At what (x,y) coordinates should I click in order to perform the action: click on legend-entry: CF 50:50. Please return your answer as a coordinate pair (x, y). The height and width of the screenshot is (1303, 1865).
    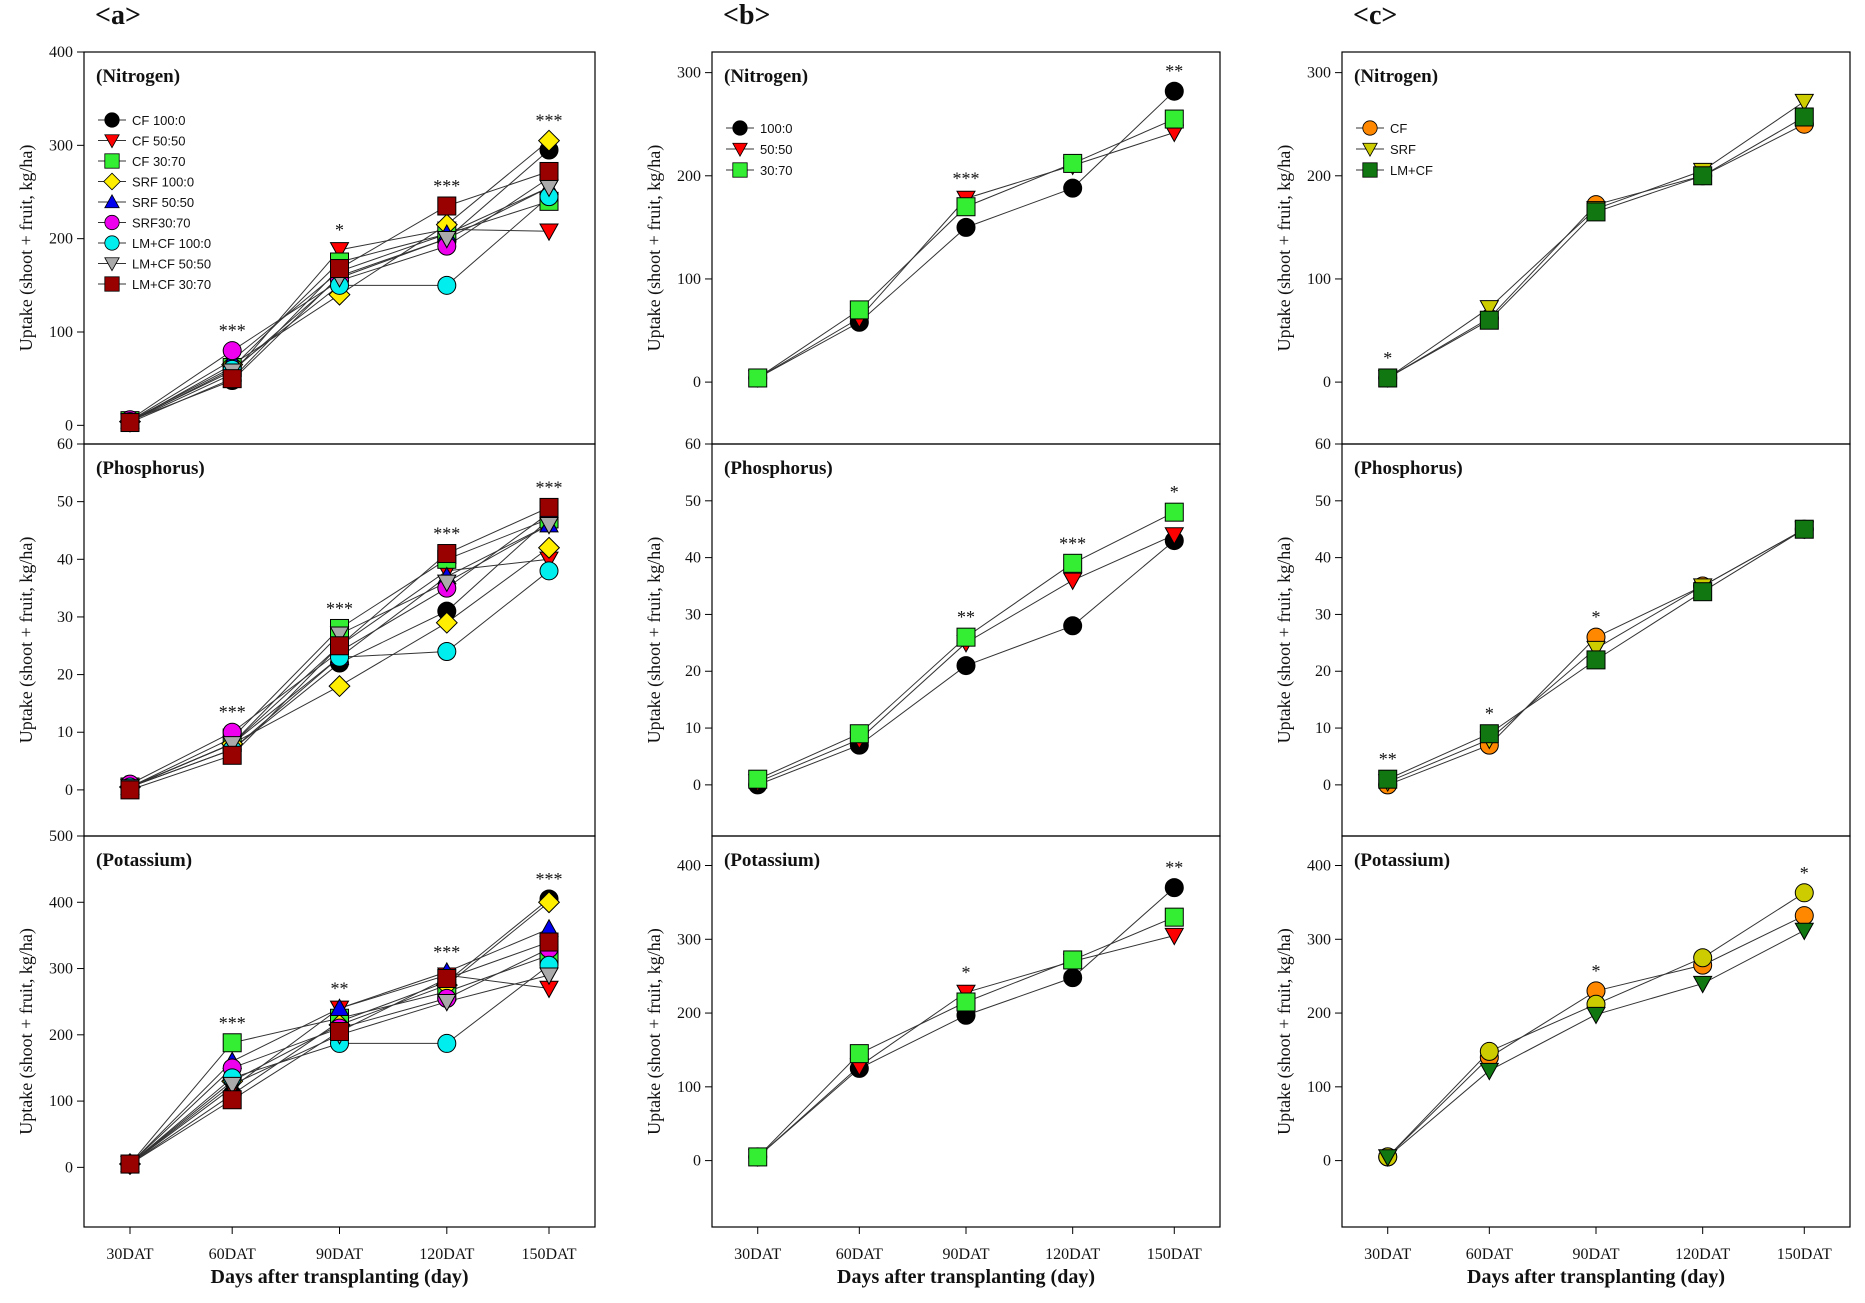
    Looking at the image, I should click on (158, 141).